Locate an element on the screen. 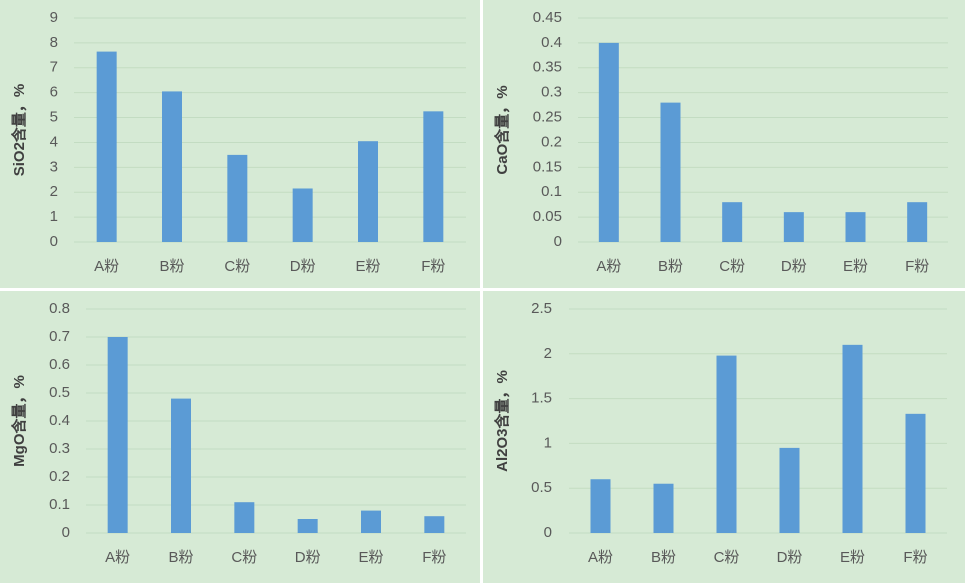 The image size is (965, 583). y-tick-label: 9 is located at coordinates (54, 17).